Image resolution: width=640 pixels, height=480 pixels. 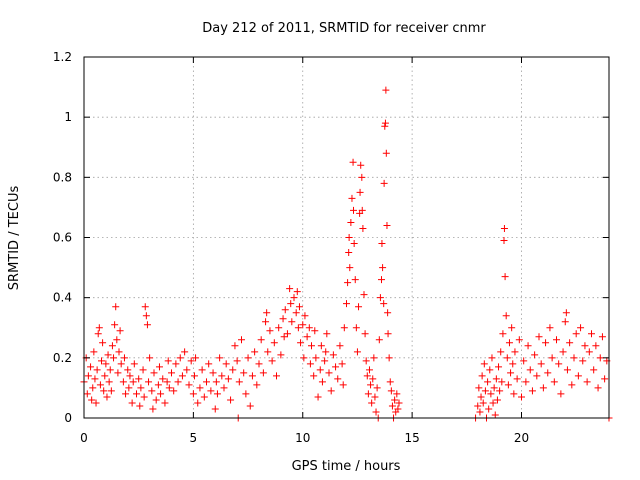 What do you see at coordinates (68, 117) in the screenshot?
I see `y-tick-label: 1` at bounding box center [68, 117].